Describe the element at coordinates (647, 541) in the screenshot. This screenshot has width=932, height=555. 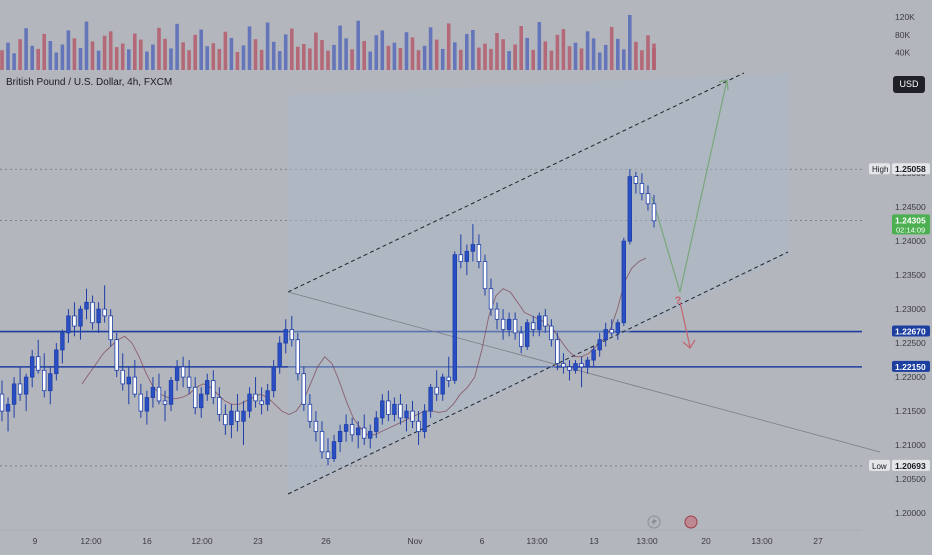
I see `time-tick-label: 13:00` at that location.